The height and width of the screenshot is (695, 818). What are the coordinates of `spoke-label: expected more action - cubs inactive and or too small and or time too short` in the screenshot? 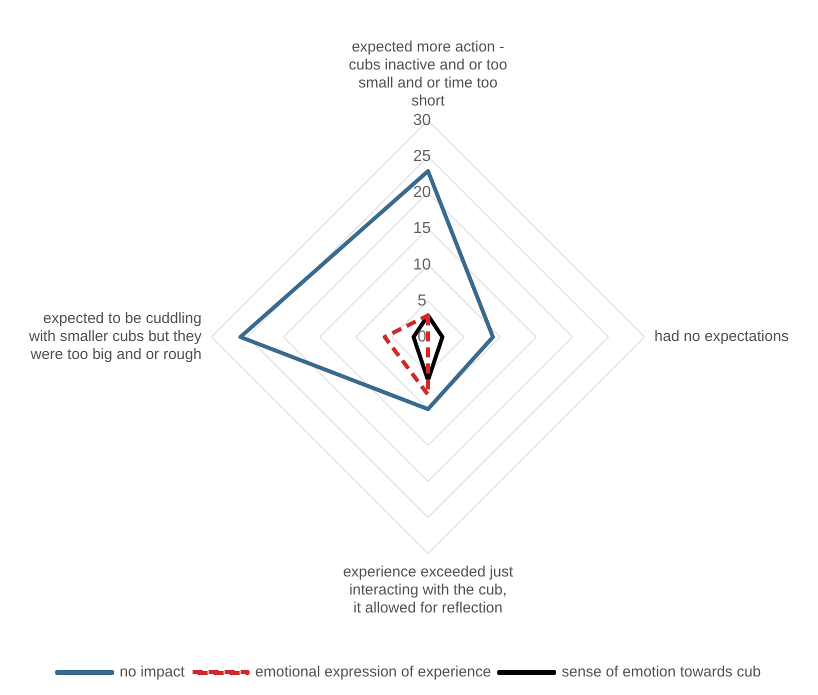 It's located at (428, 74).